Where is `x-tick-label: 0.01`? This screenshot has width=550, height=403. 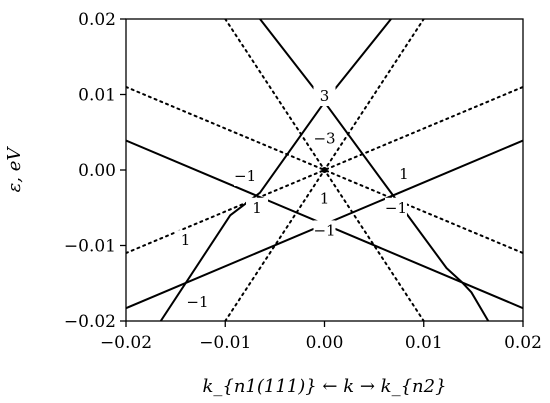
x-tick-label: 0.01 is located at coordinates (424, 343).